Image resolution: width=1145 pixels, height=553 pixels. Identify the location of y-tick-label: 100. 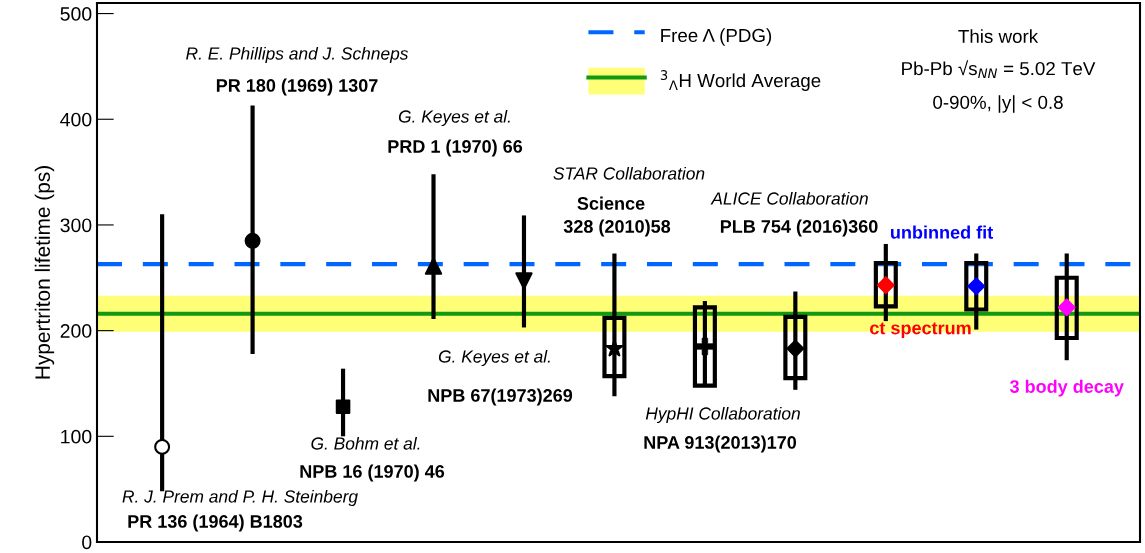
(76, 436).